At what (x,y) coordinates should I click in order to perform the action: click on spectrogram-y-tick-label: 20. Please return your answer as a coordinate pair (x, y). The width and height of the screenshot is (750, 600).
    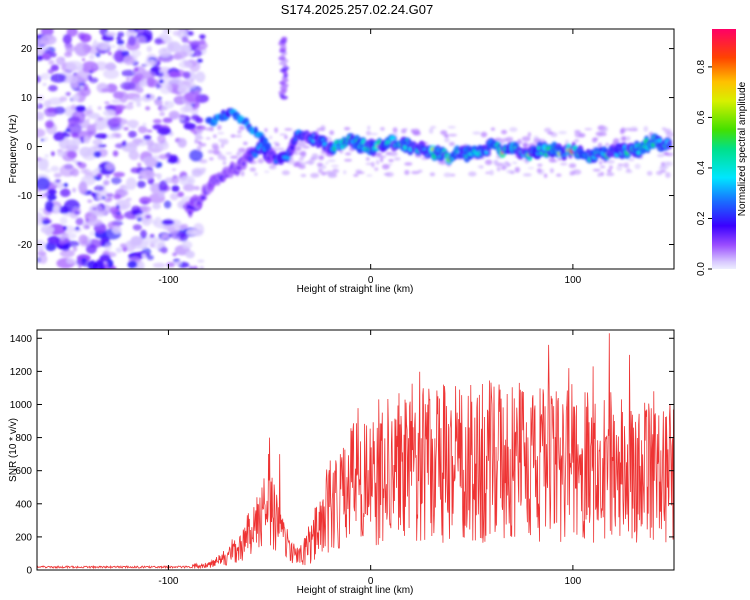
    Looking at the image, I should click on (27, 49).